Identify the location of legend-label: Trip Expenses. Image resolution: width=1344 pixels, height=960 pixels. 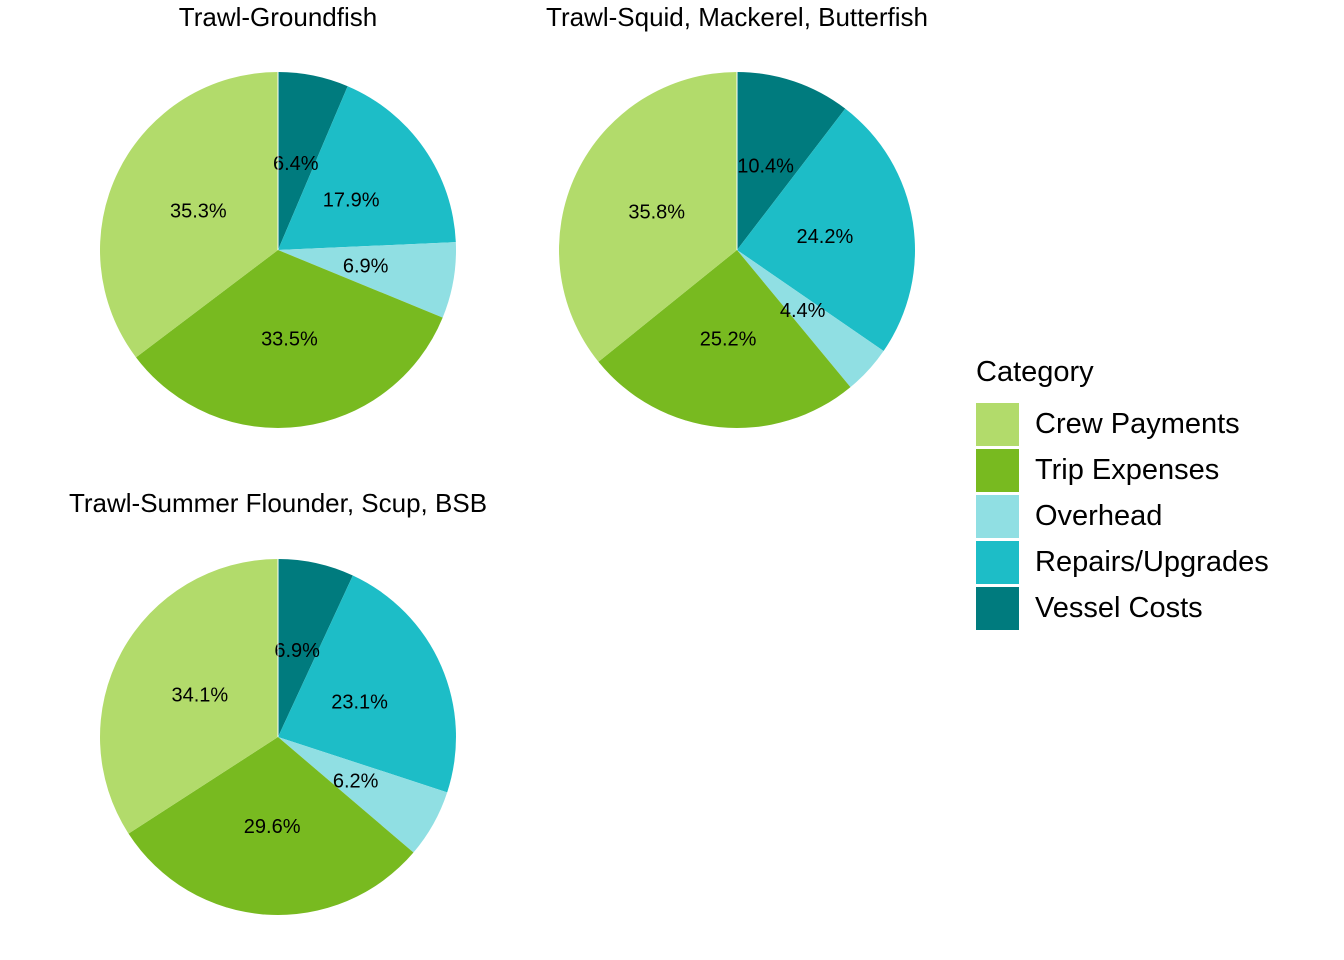
(1127, 469).